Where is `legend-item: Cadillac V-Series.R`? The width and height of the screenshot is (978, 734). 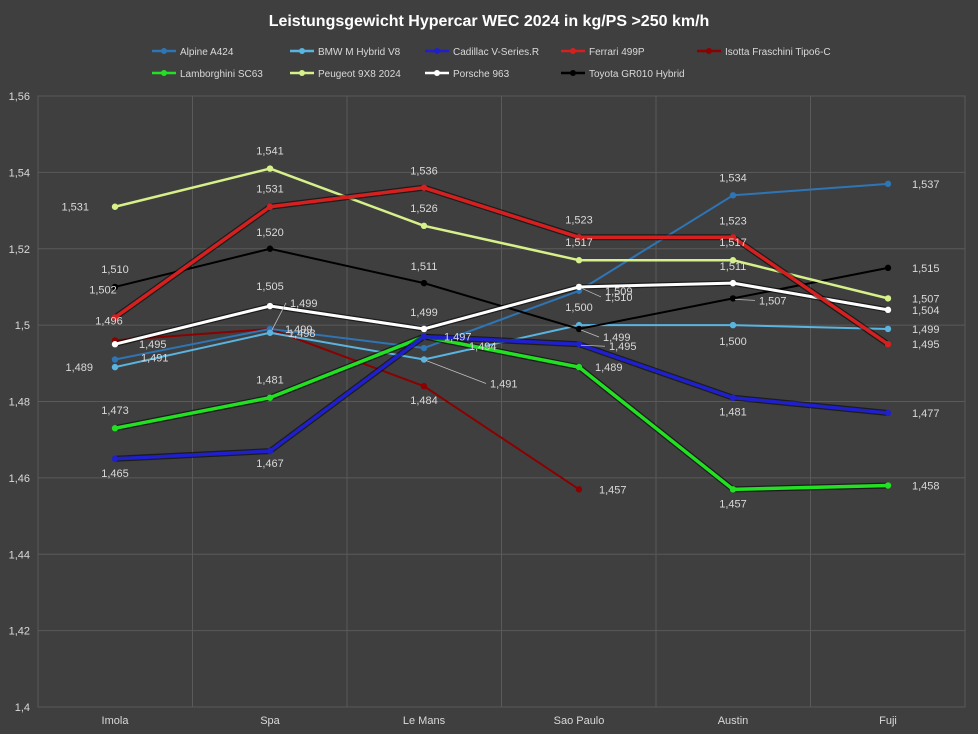 legend-item: Cadillac V-Series.R is located at coordinates (482, 52).